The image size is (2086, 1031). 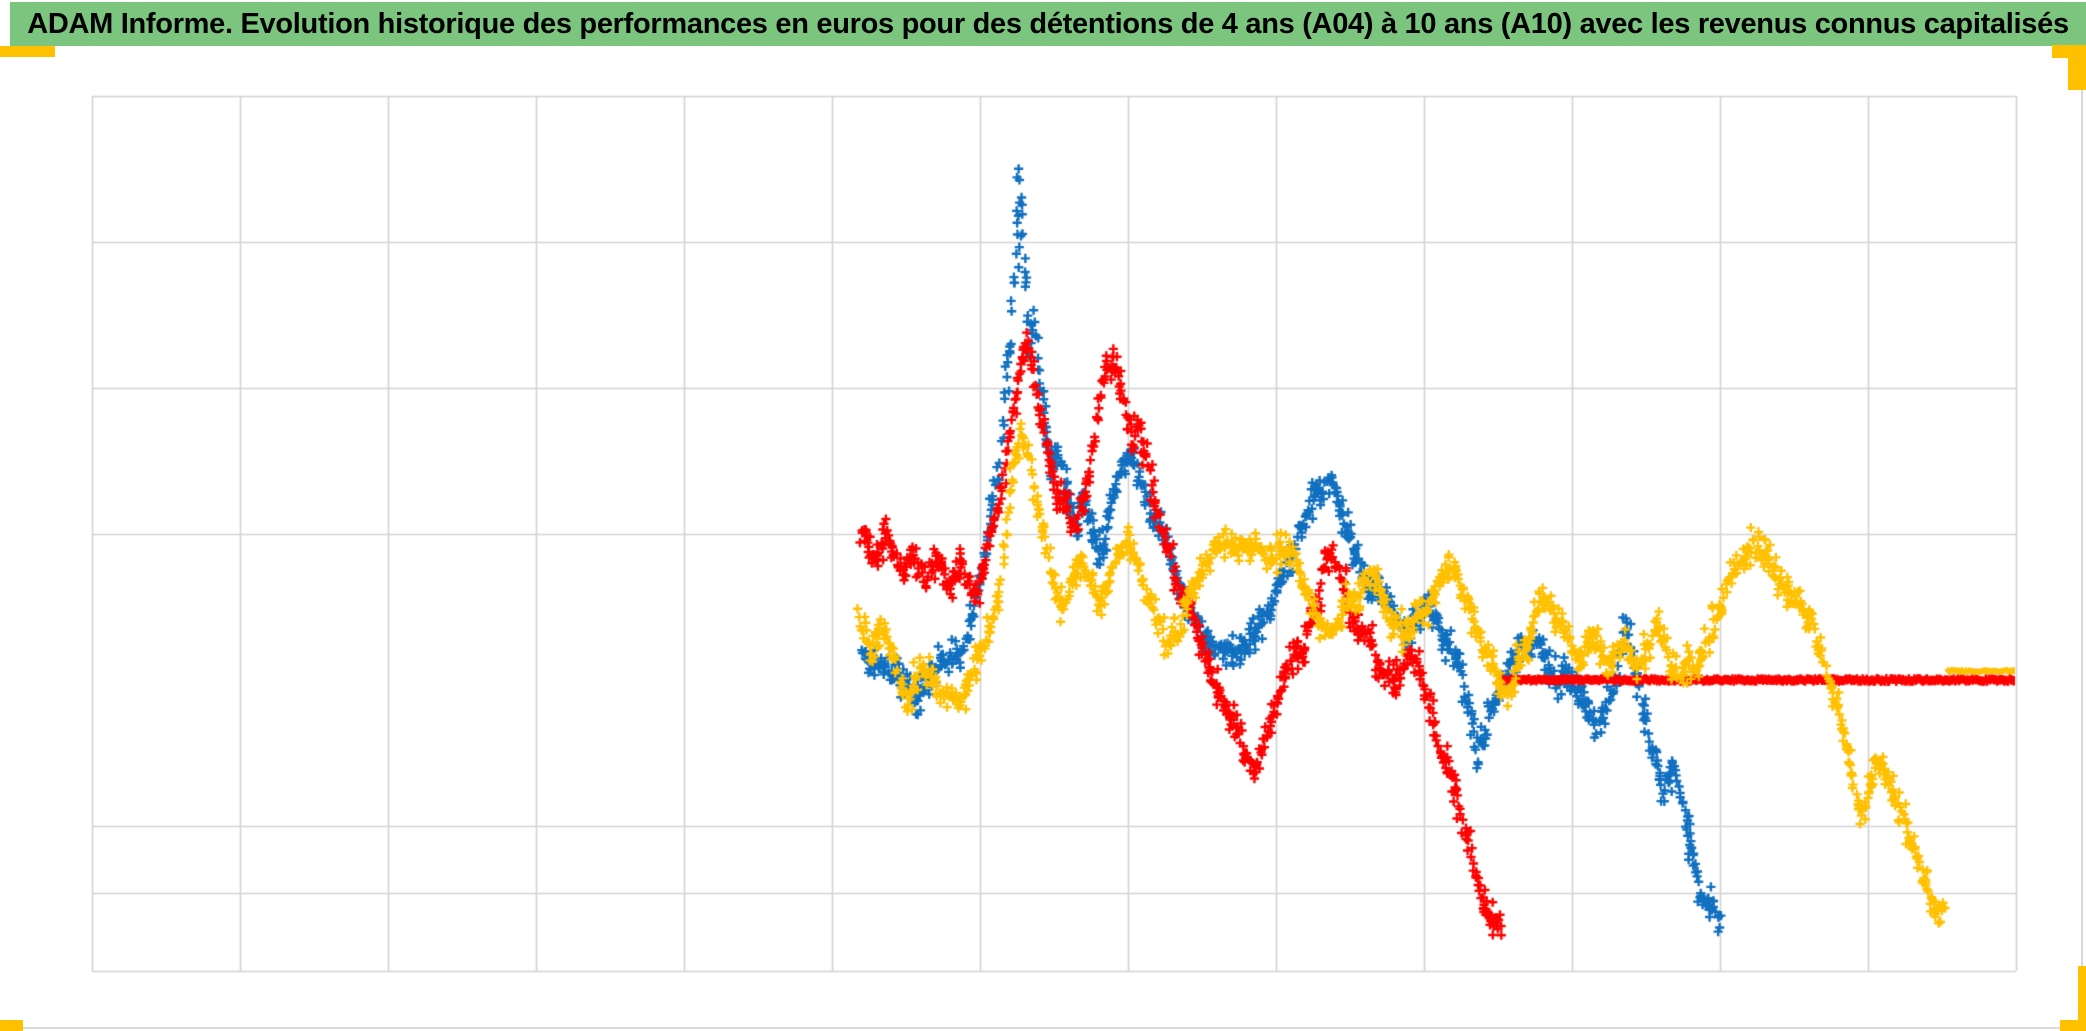 I want to click on selection-handle-top-left, so click(x=27, y=51).